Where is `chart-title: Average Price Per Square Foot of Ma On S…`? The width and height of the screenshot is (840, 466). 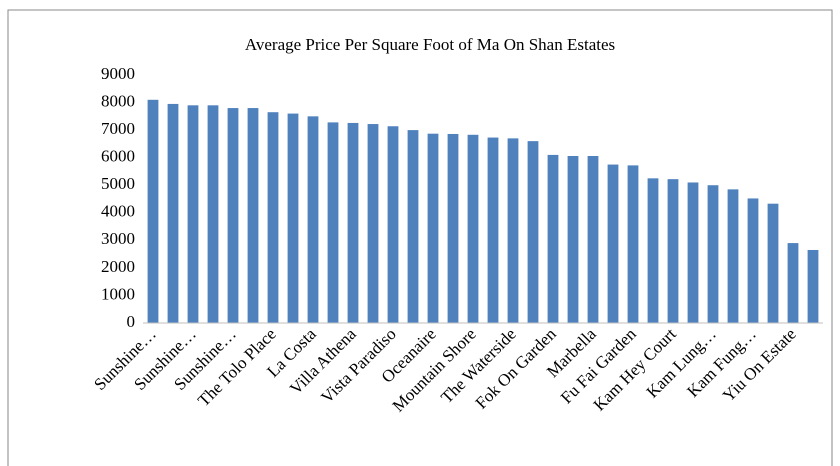 chart-title: Average Price Per Square Foot of Ma On S… is located at coordinates (430, 44).